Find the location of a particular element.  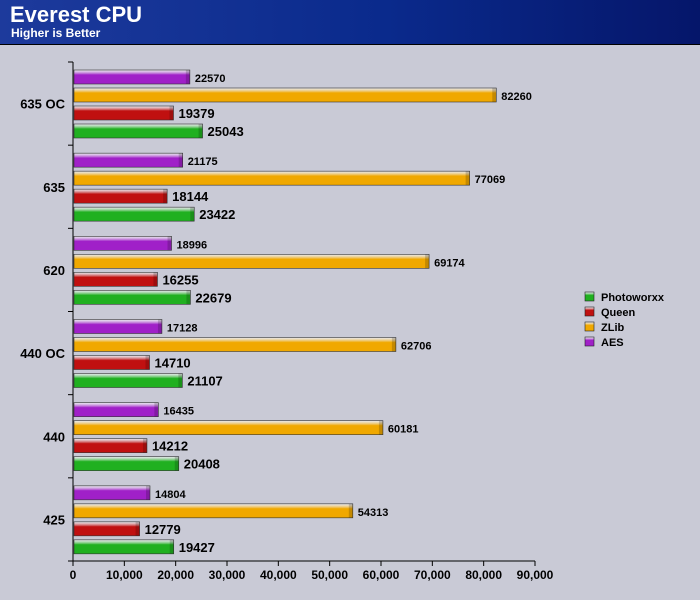

data-label-queen-635-oc: 19379 is located at coordinates (196, 113).